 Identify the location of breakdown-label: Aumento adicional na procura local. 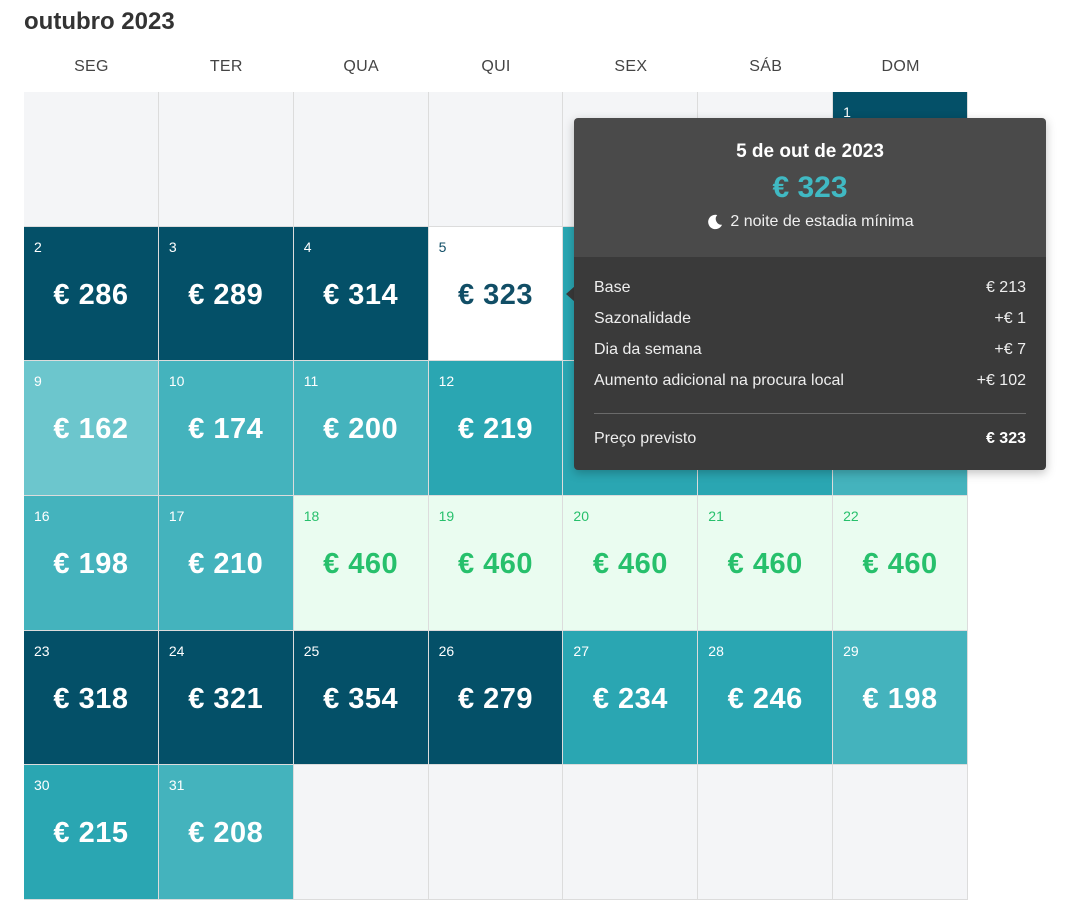
(719, 380).